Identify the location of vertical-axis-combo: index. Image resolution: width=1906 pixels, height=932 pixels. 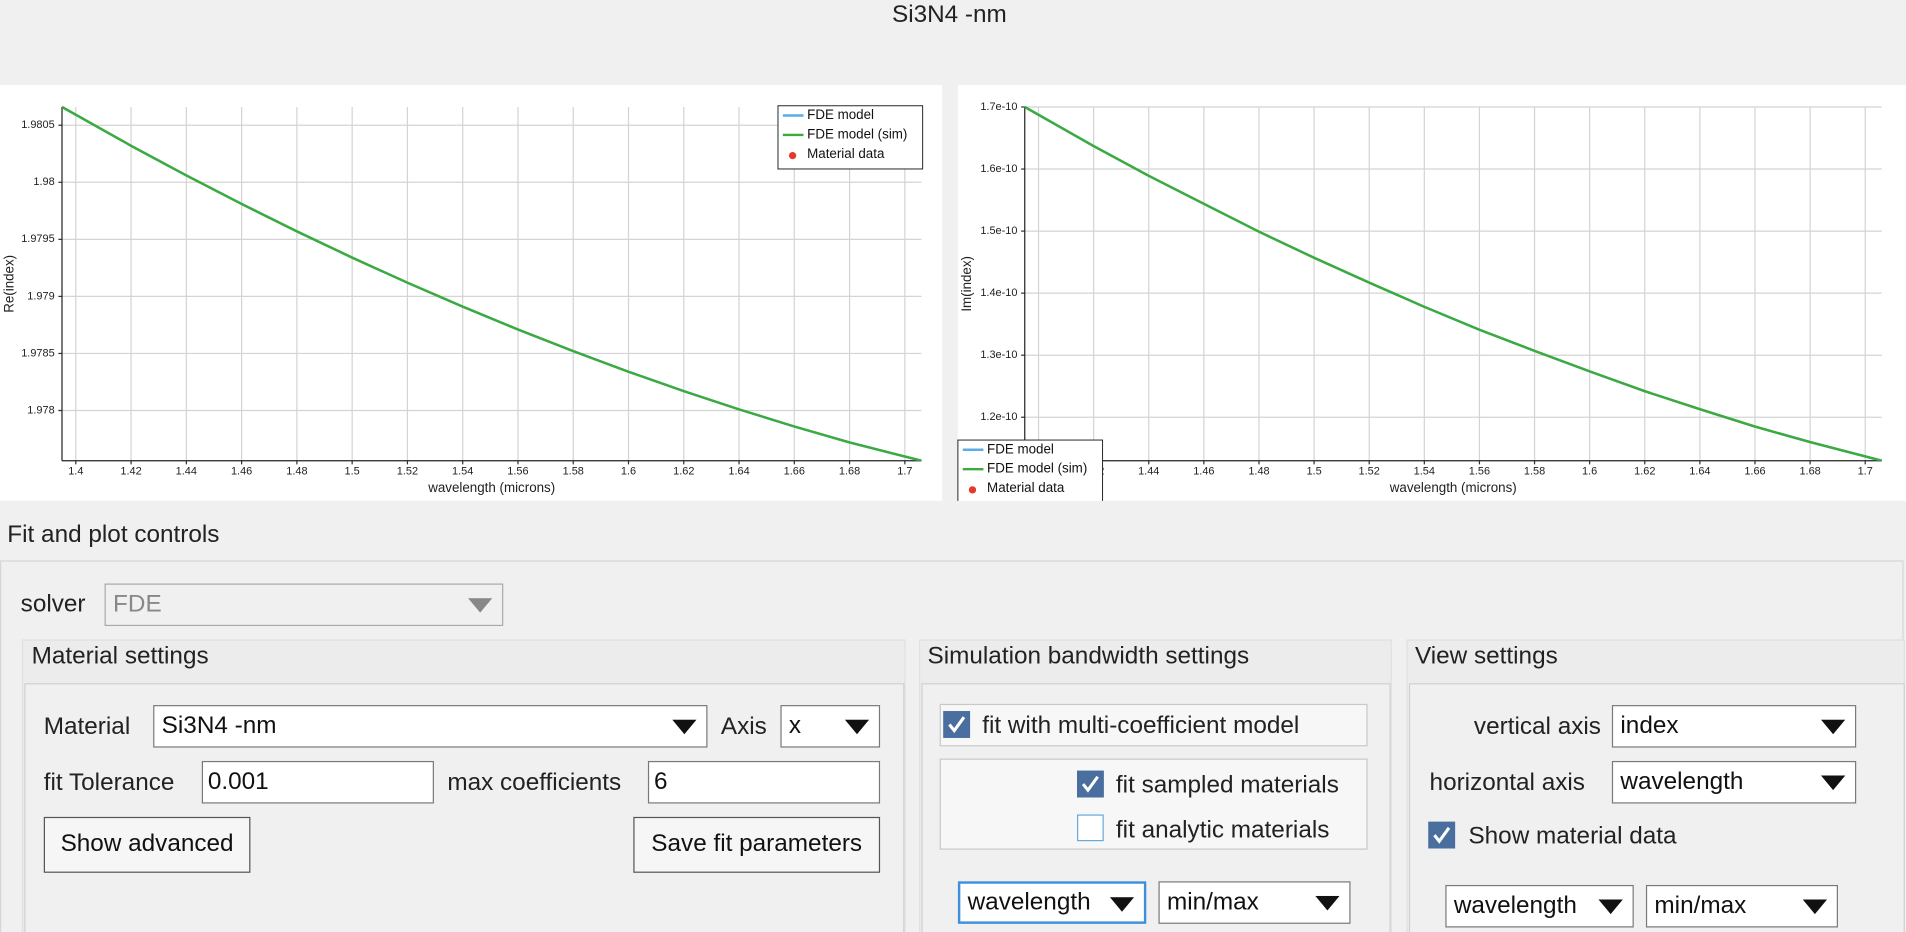
(1734, 726).